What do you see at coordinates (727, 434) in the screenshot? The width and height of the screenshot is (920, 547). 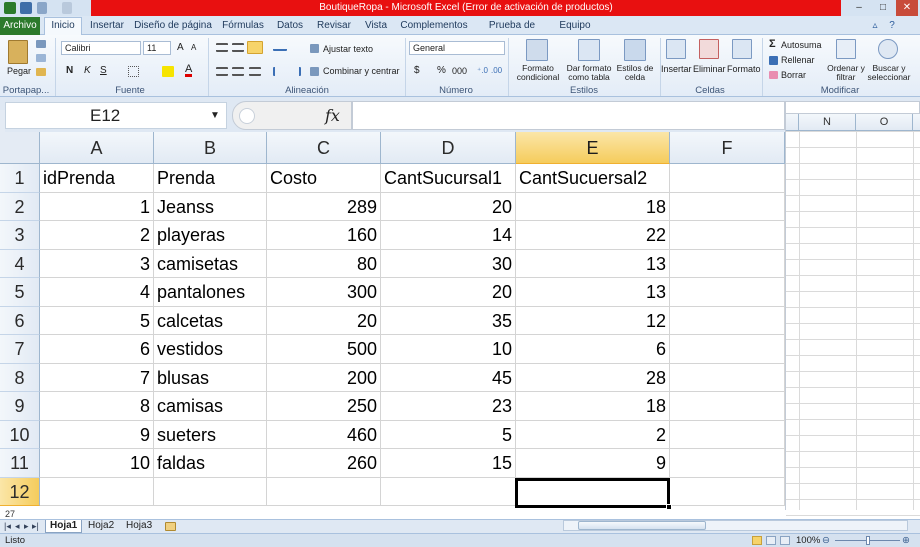 I see `cell-f10` at bounding box center [727, 434].